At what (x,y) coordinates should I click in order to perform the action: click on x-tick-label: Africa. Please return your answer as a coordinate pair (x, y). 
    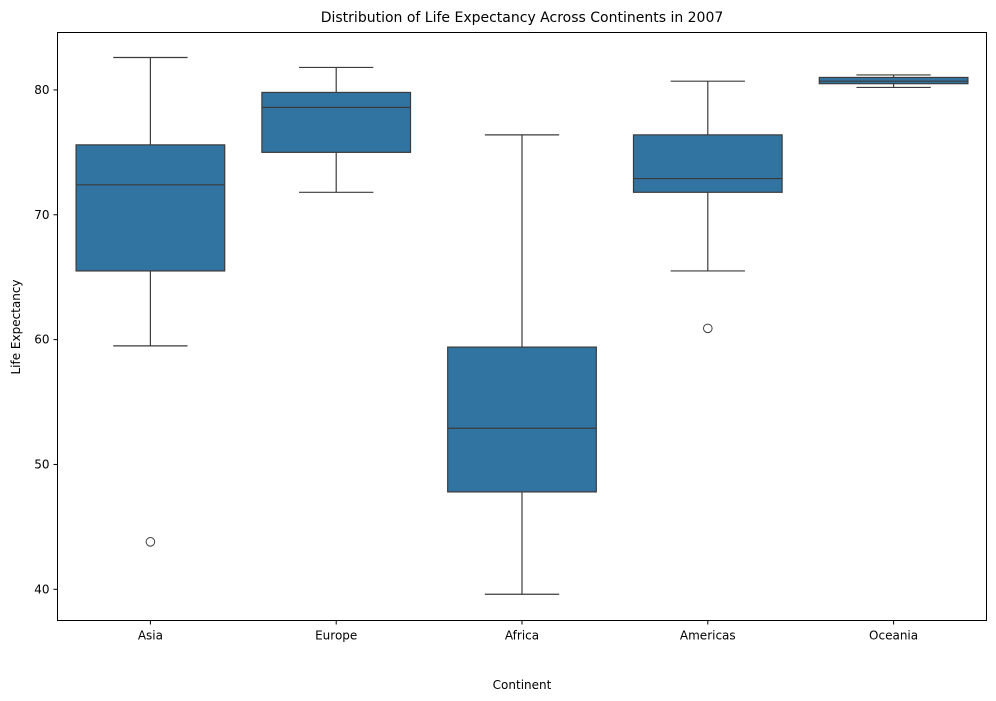
    Looking at the image, I should click on (522, 636).